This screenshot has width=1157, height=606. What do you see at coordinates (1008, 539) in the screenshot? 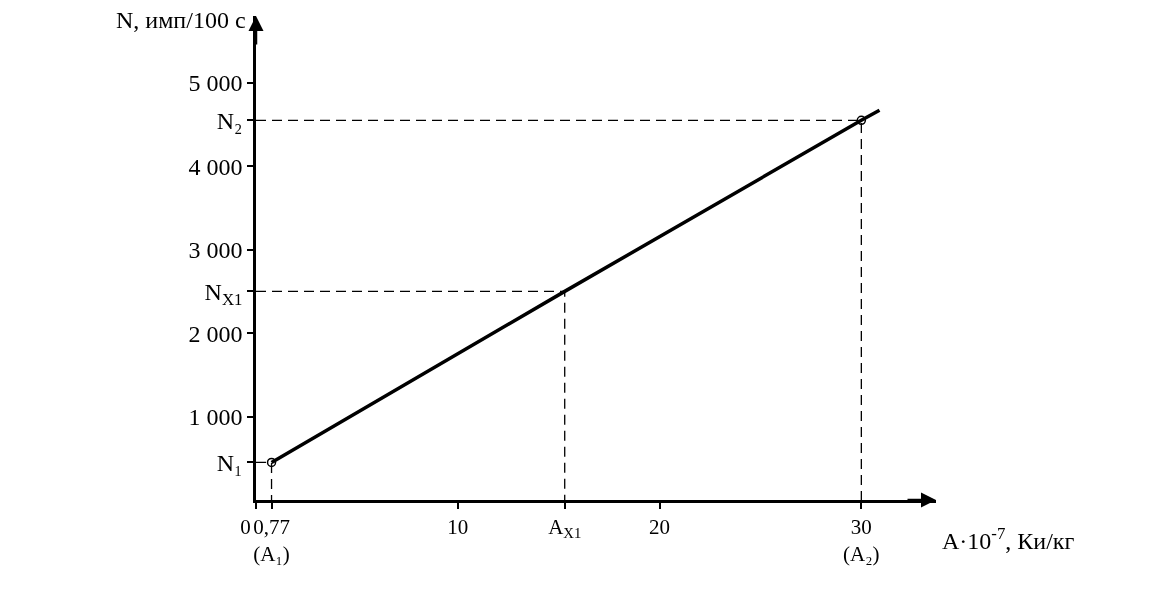
I see `x-axis-title: A·10$^{-7}$, Ки/кг` at bounding box center [1008, 539].